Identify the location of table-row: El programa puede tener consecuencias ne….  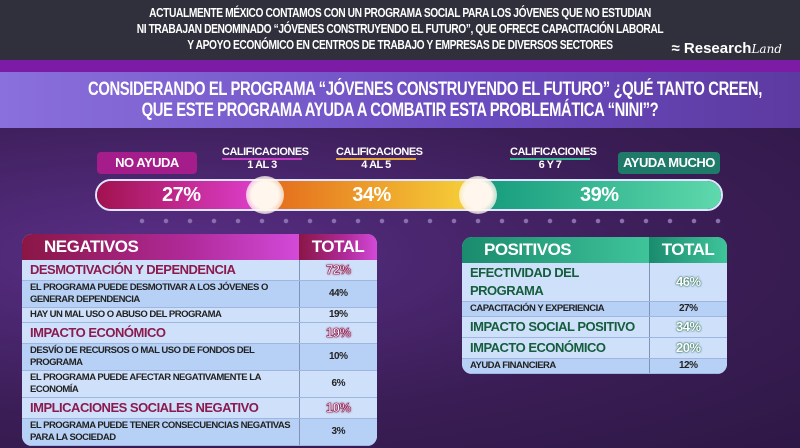
(199, 432).